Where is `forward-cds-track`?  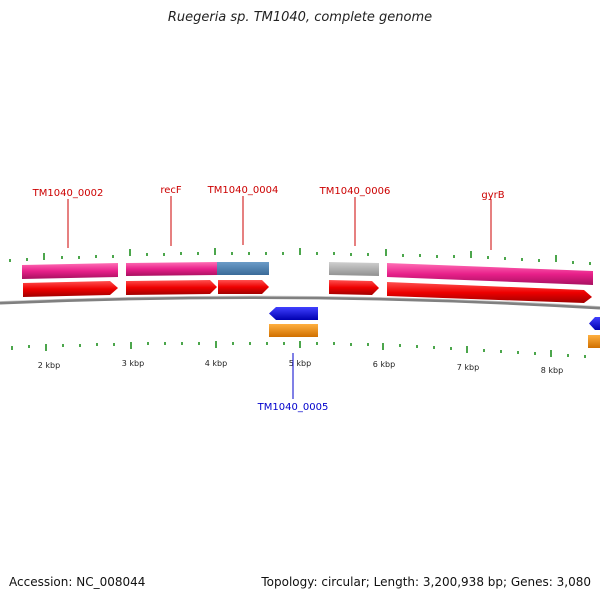
forward-cds-track is located at coordinates (307, 291).